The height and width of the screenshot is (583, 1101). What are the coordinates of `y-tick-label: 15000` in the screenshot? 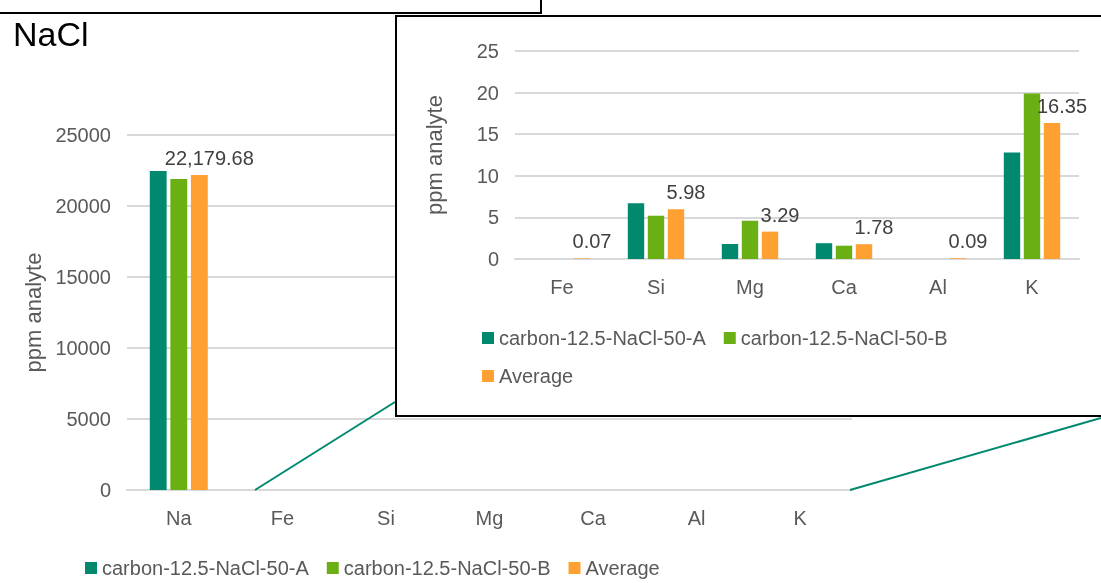 It's located at (83, 277).